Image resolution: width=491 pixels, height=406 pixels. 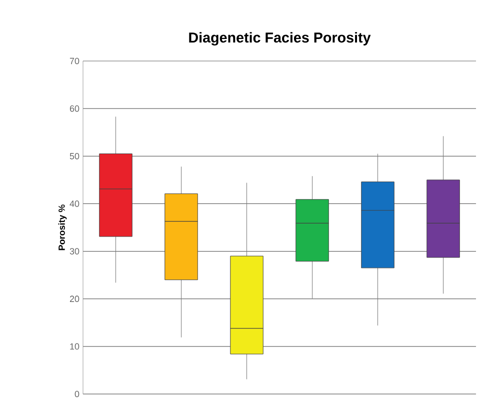 I want to click on y-tick-label: 0, so click(x=77, y=394).